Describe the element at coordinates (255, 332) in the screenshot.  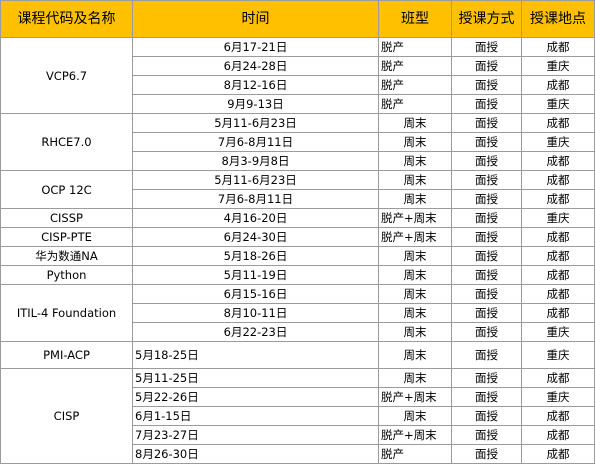
I see `time-cell: 6月22-23日` at that location.